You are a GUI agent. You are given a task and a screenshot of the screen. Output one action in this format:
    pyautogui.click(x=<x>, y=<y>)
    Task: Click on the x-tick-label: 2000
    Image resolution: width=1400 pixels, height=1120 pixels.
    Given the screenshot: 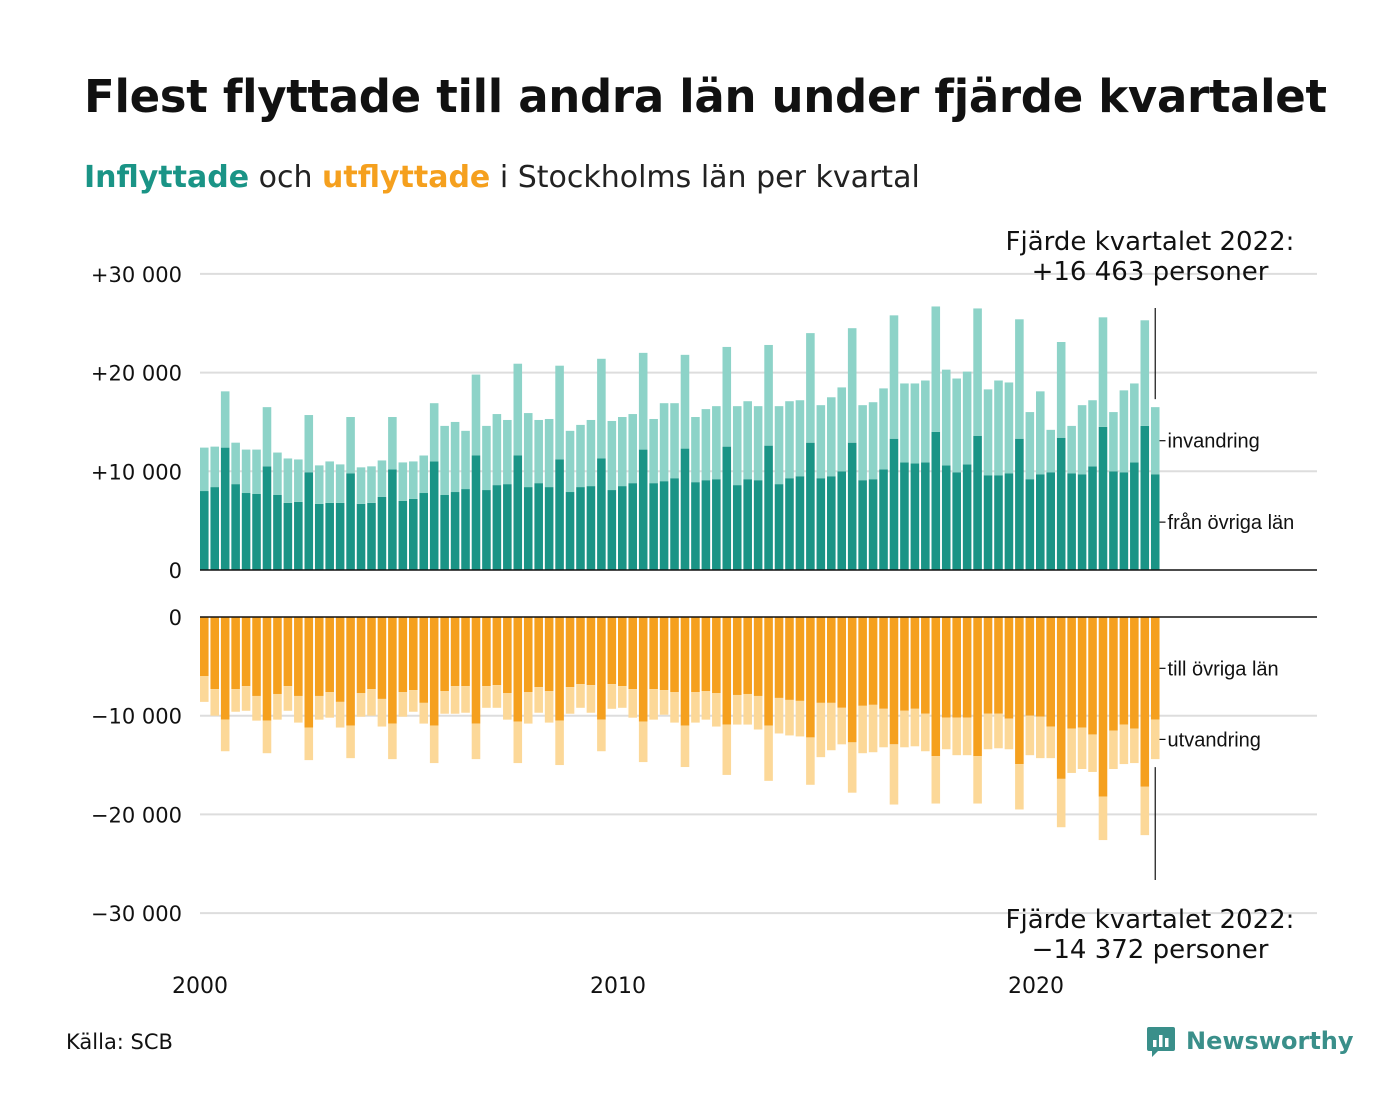 What is the action you would take?
    pyautogui.click(x=200, y=986)
    